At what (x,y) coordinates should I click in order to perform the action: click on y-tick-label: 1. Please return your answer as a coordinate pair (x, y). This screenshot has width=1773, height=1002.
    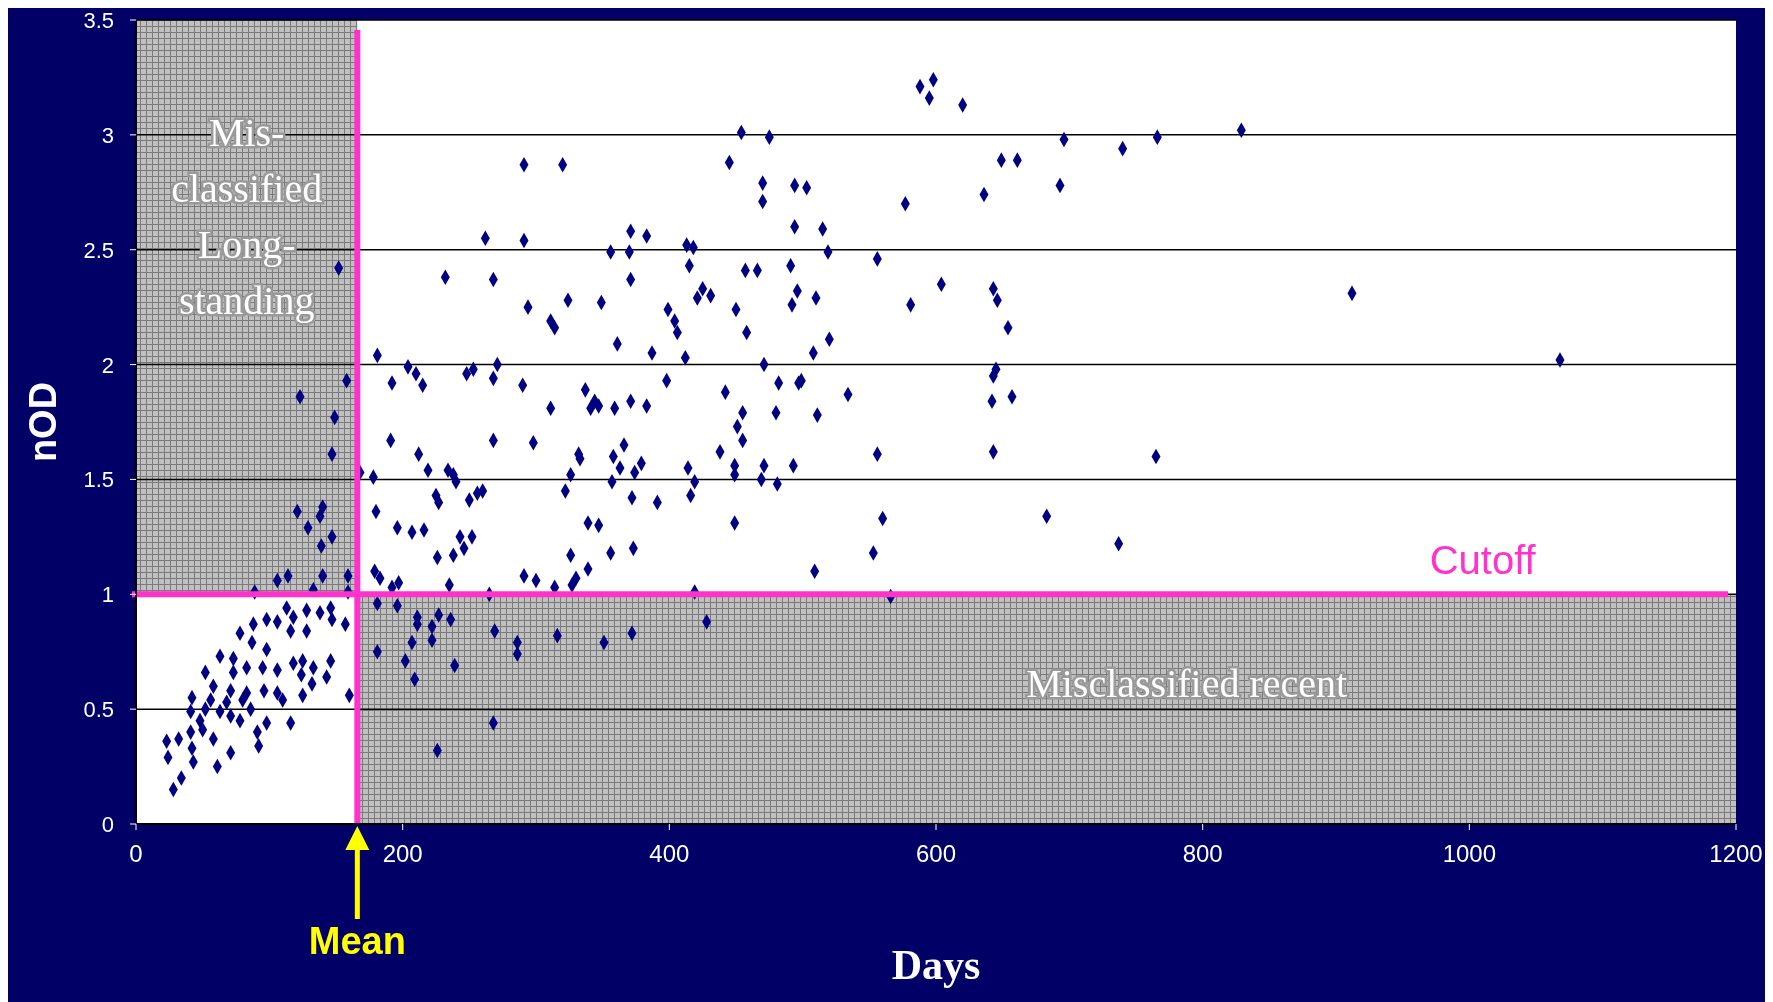
    Looking at the image, I should click on (107, 595).